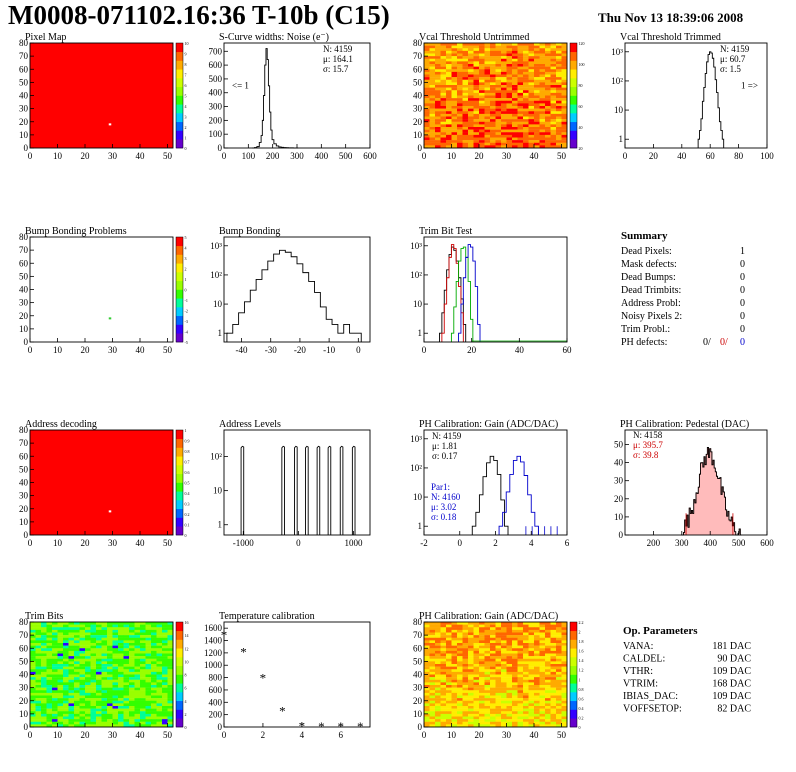 The width and height of the screenshot is (796, 772). What do you see at coordinates (724, 342) in the screenshot?
I see `summary-value: 0/` at bounding box center [724, 342].